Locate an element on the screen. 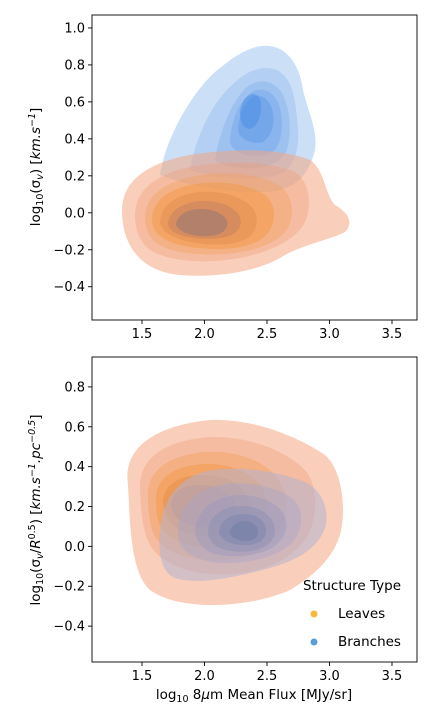  top-y-ticks: −0.4 −0.2 0.0 0.2 0.4 0.6 0.8 1.0 is located at coordinates (72, 158).